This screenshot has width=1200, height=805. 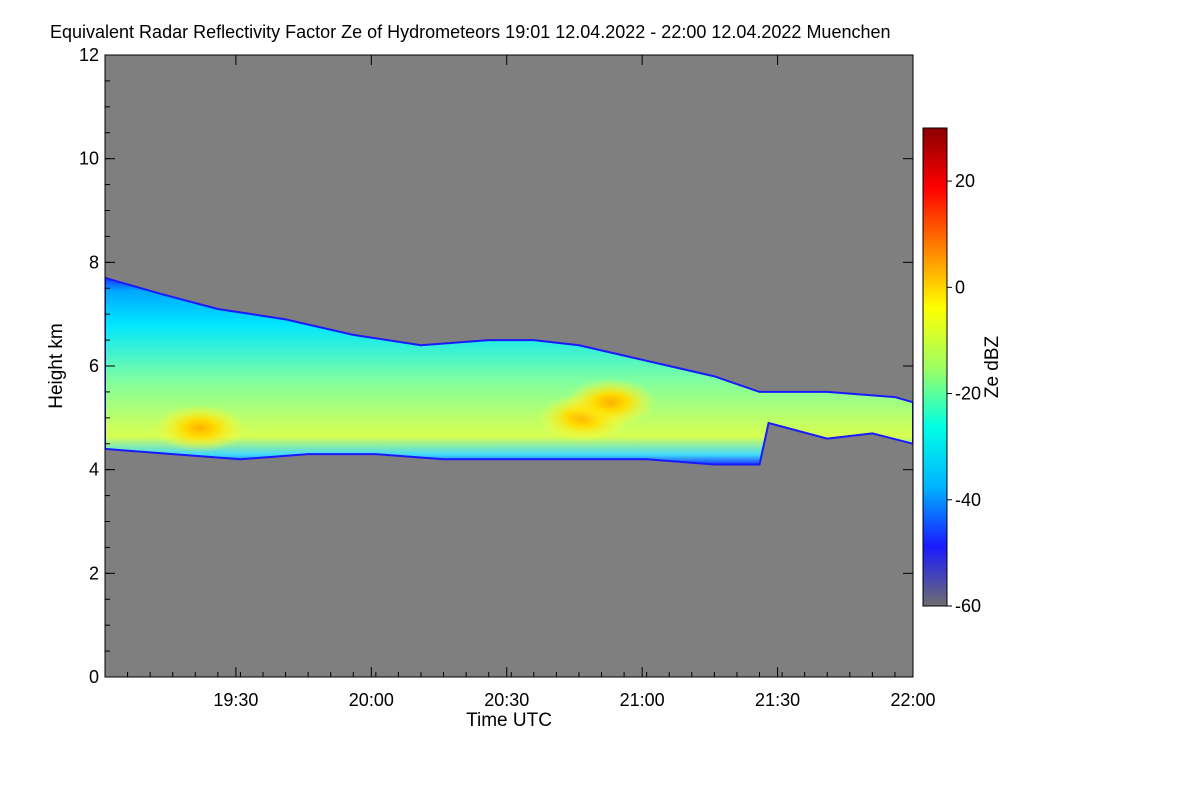 What do you see at coordinates (968, 394) in the screenshot?
I see `colorbar-tick-label: -20` at bounding box center [968, 394].